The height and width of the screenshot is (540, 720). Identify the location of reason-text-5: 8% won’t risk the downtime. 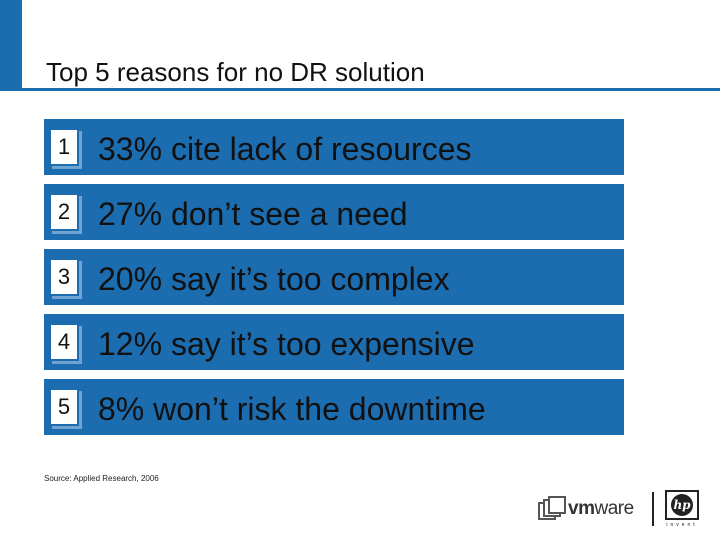
(292, 409).